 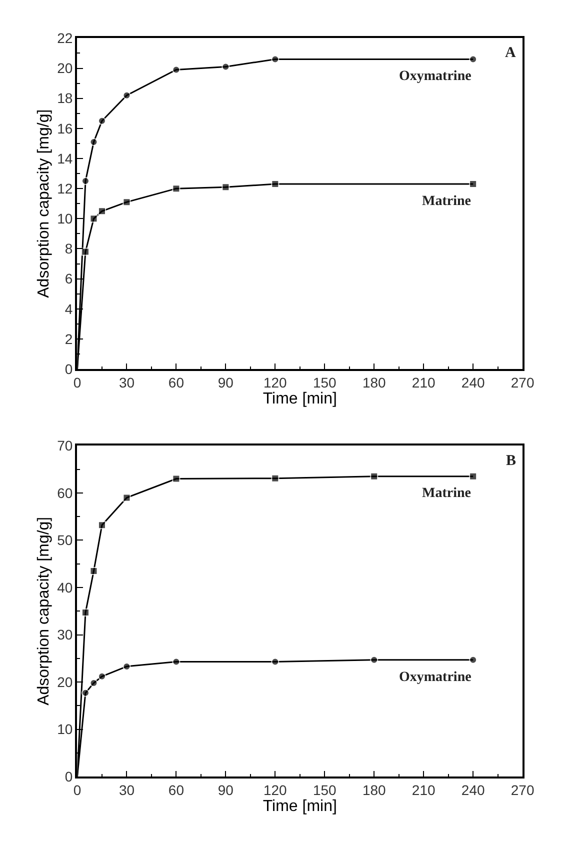 What do you see at coordinates (68, 338) in the screenshot?
I see `y-tick-label: 2` at bounding box center [68, 338].